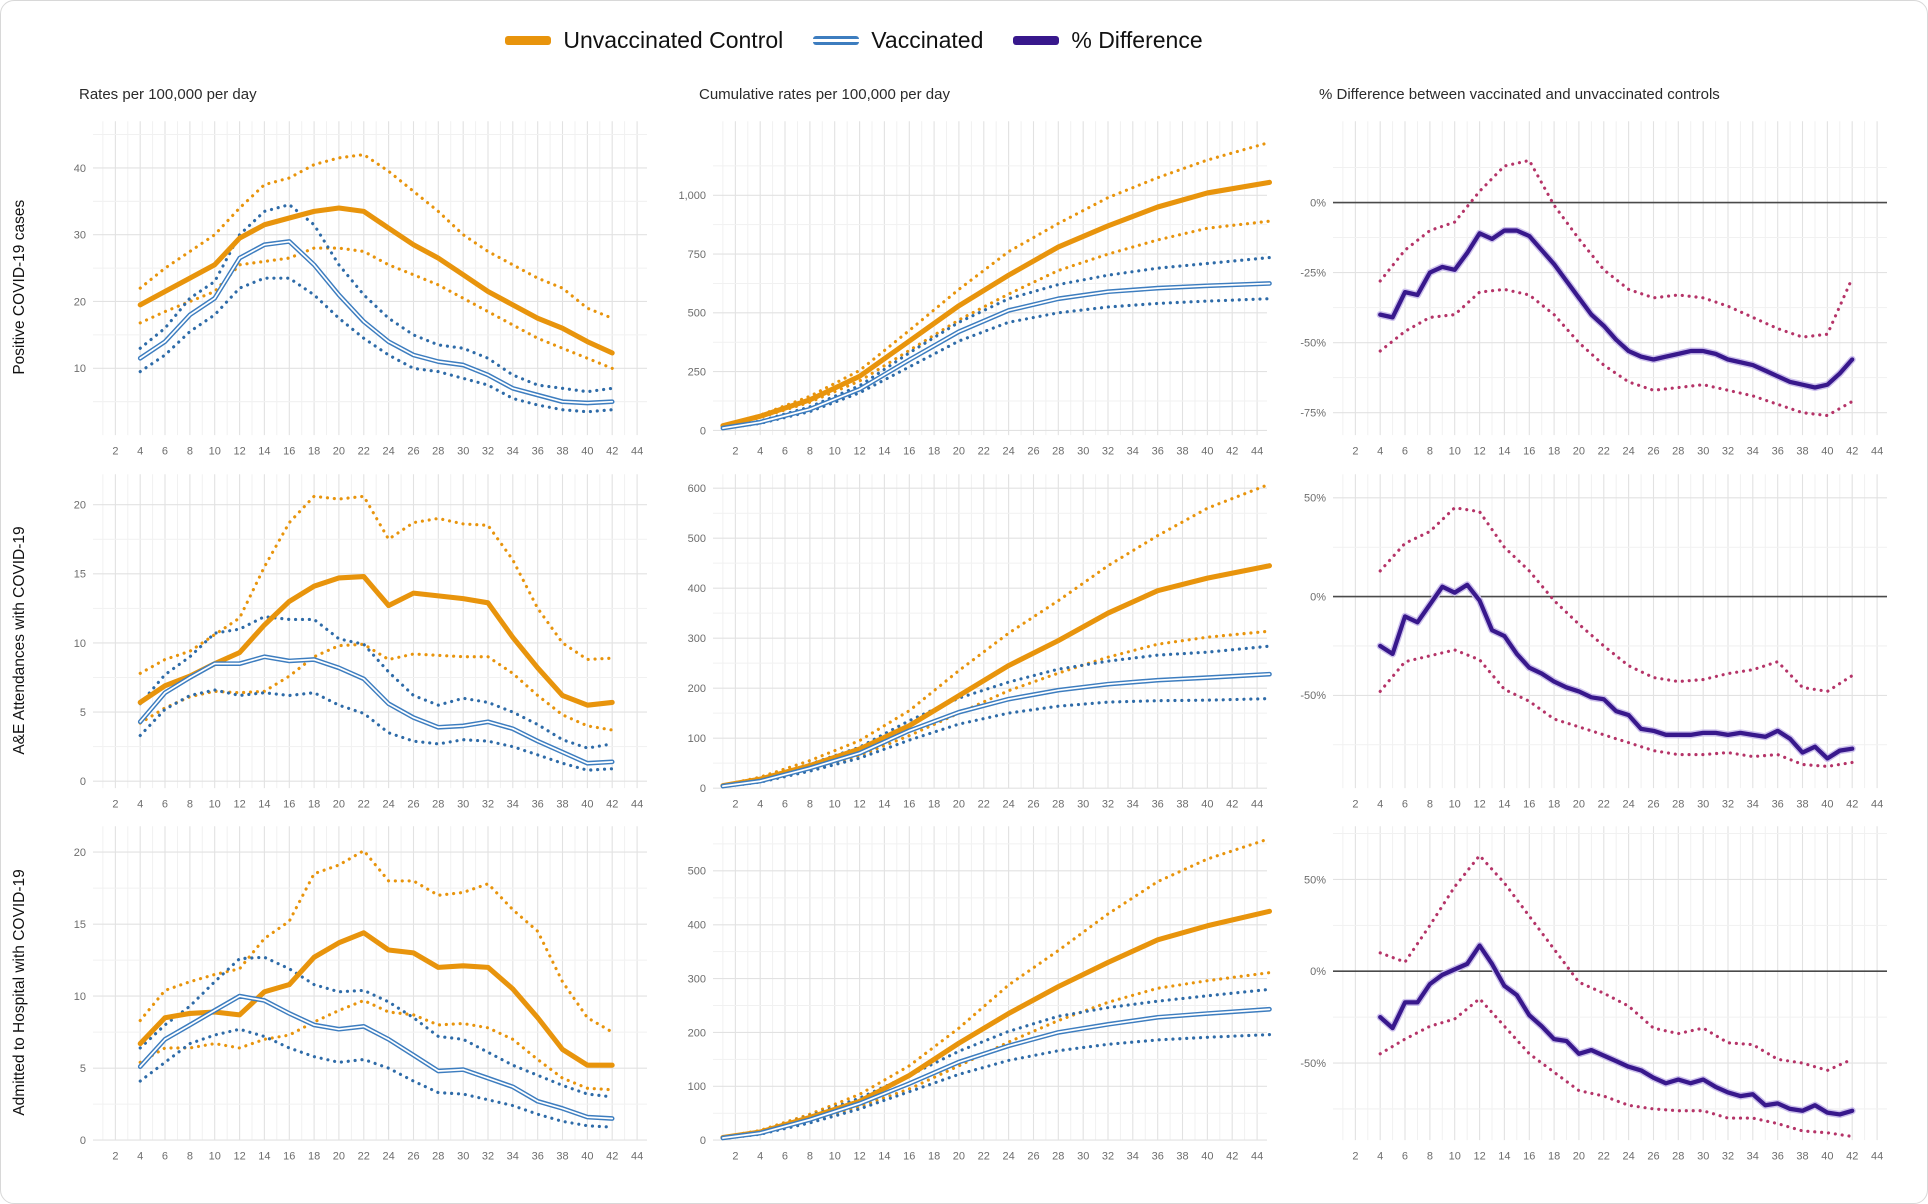 The height and width of the screenshot is (1204, 1928). Describe the element at coordinates (1313, 343) in the screenshot. I see `svg-text: -50%` at that location.